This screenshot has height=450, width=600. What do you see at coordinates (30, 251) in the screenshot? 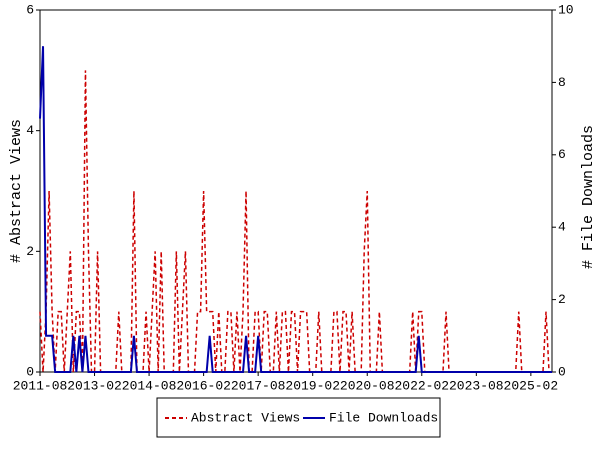
I see `y-tick-label: 2` at bounding box center [30, 251].